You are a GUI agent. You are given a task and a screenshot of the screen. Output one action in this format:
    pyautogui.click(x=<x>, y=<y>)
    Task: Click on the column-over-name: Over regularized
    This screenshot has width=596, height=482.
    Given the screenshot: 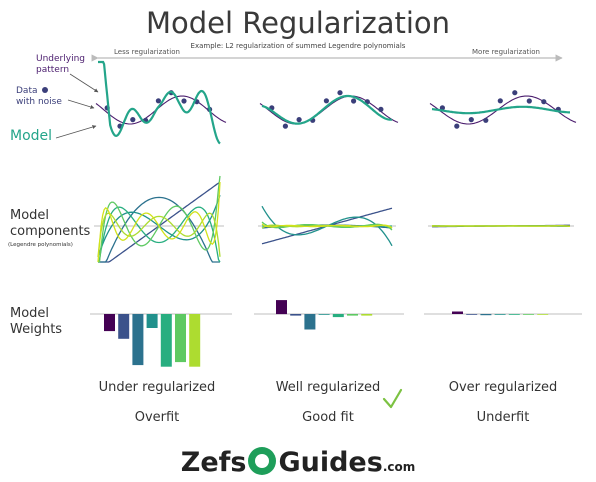 What is the action you would take?
    pyautogui.click(x=503, y=387)
    